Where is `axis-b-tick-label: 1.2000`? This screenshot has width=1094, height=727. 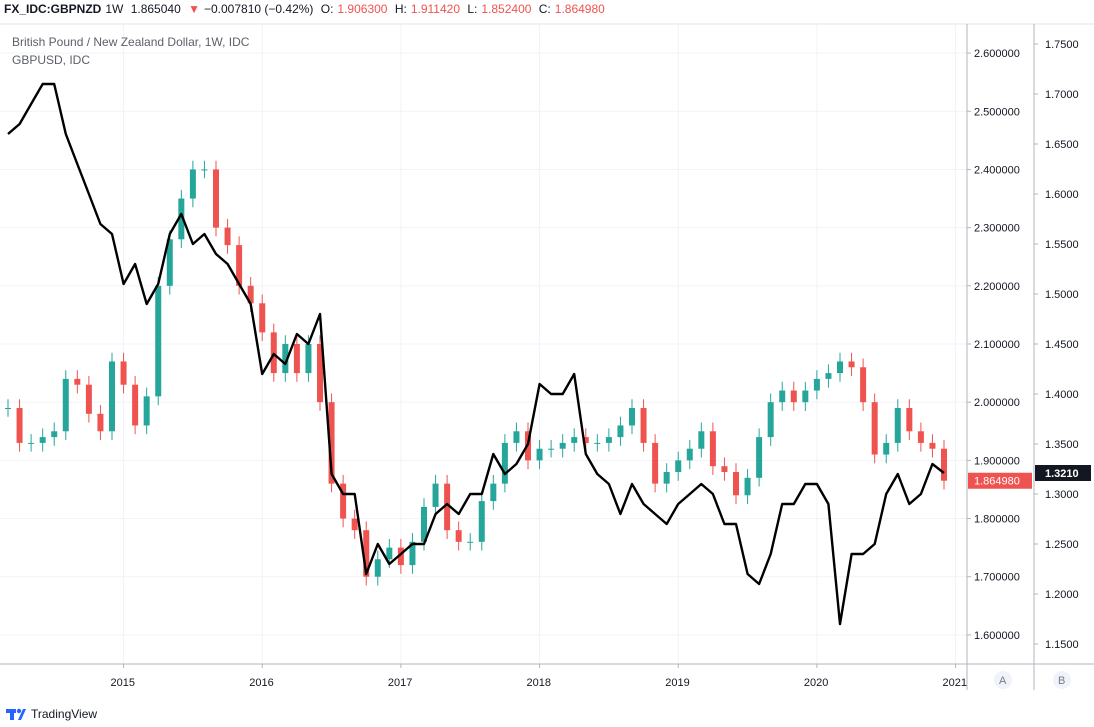
axis-b-tick-label: 1.2000 is located at coordinates (1062, 595).